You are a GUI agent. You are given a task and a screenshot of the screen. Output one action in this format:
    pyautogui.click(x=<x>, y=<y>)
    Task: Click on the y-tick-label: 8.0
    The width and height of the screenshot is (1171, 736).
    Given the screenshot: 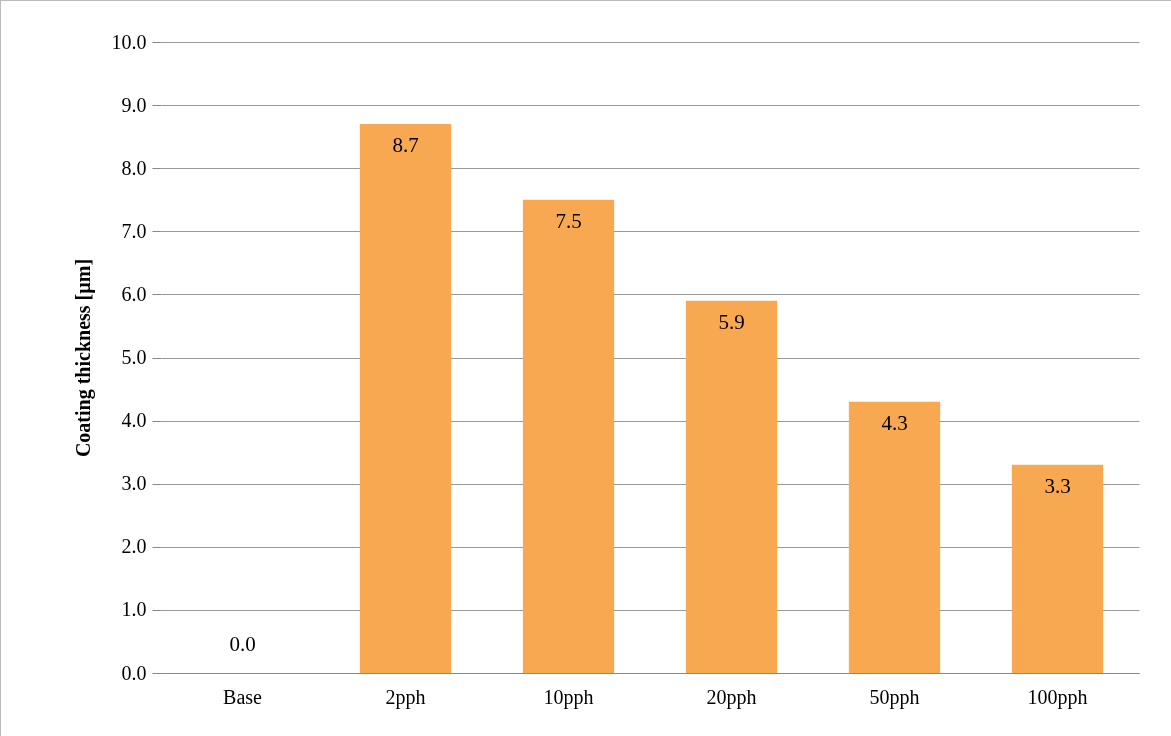 What is the action you would take?
    pyautogui.click(x=134, y=167)
    